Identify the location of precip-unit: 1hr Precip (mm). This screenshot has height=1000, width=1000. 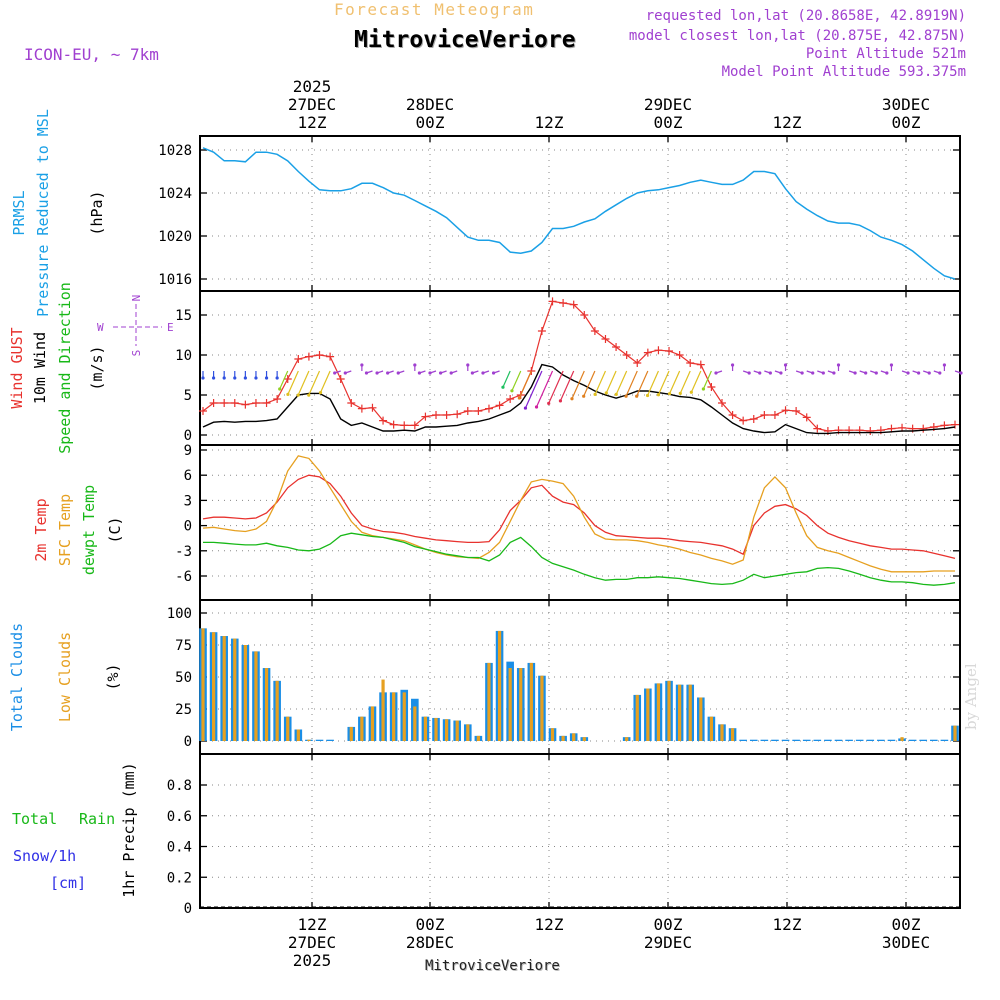
(129, 829).